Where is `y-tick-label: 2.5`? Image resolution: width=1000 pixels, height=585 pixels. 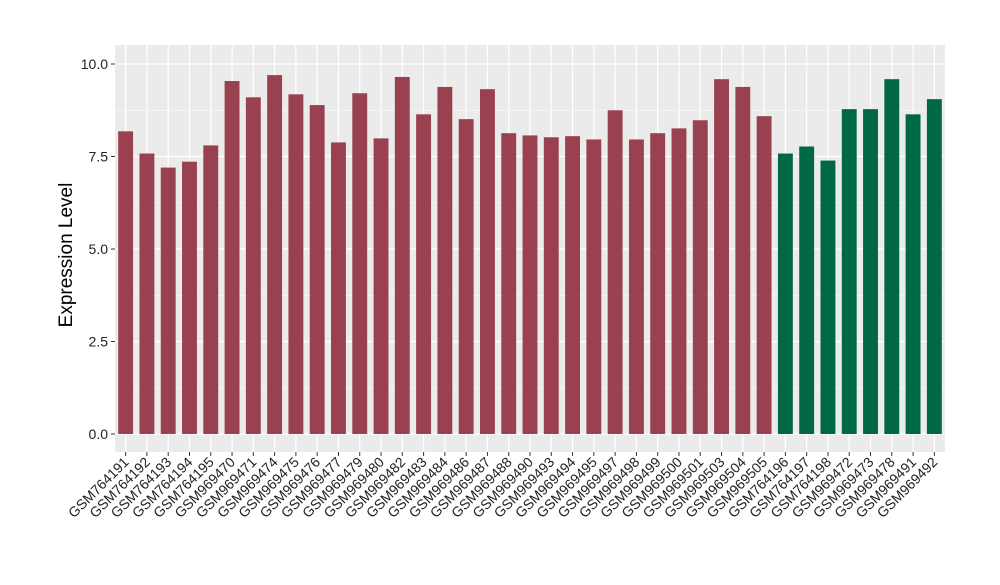
y-tick-label: 2.5 is located at coordinates (99, 342).